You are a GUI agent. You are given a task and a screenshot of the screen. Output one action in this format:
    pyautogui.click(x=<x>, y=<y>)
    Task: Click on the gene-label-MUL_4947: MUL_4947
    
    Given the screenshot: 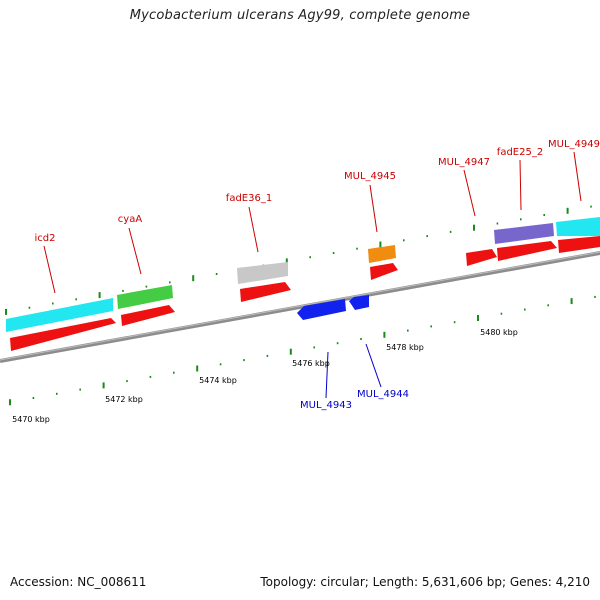 What is the action you would take?
    pyautogui.click(x=464, y=162)
    